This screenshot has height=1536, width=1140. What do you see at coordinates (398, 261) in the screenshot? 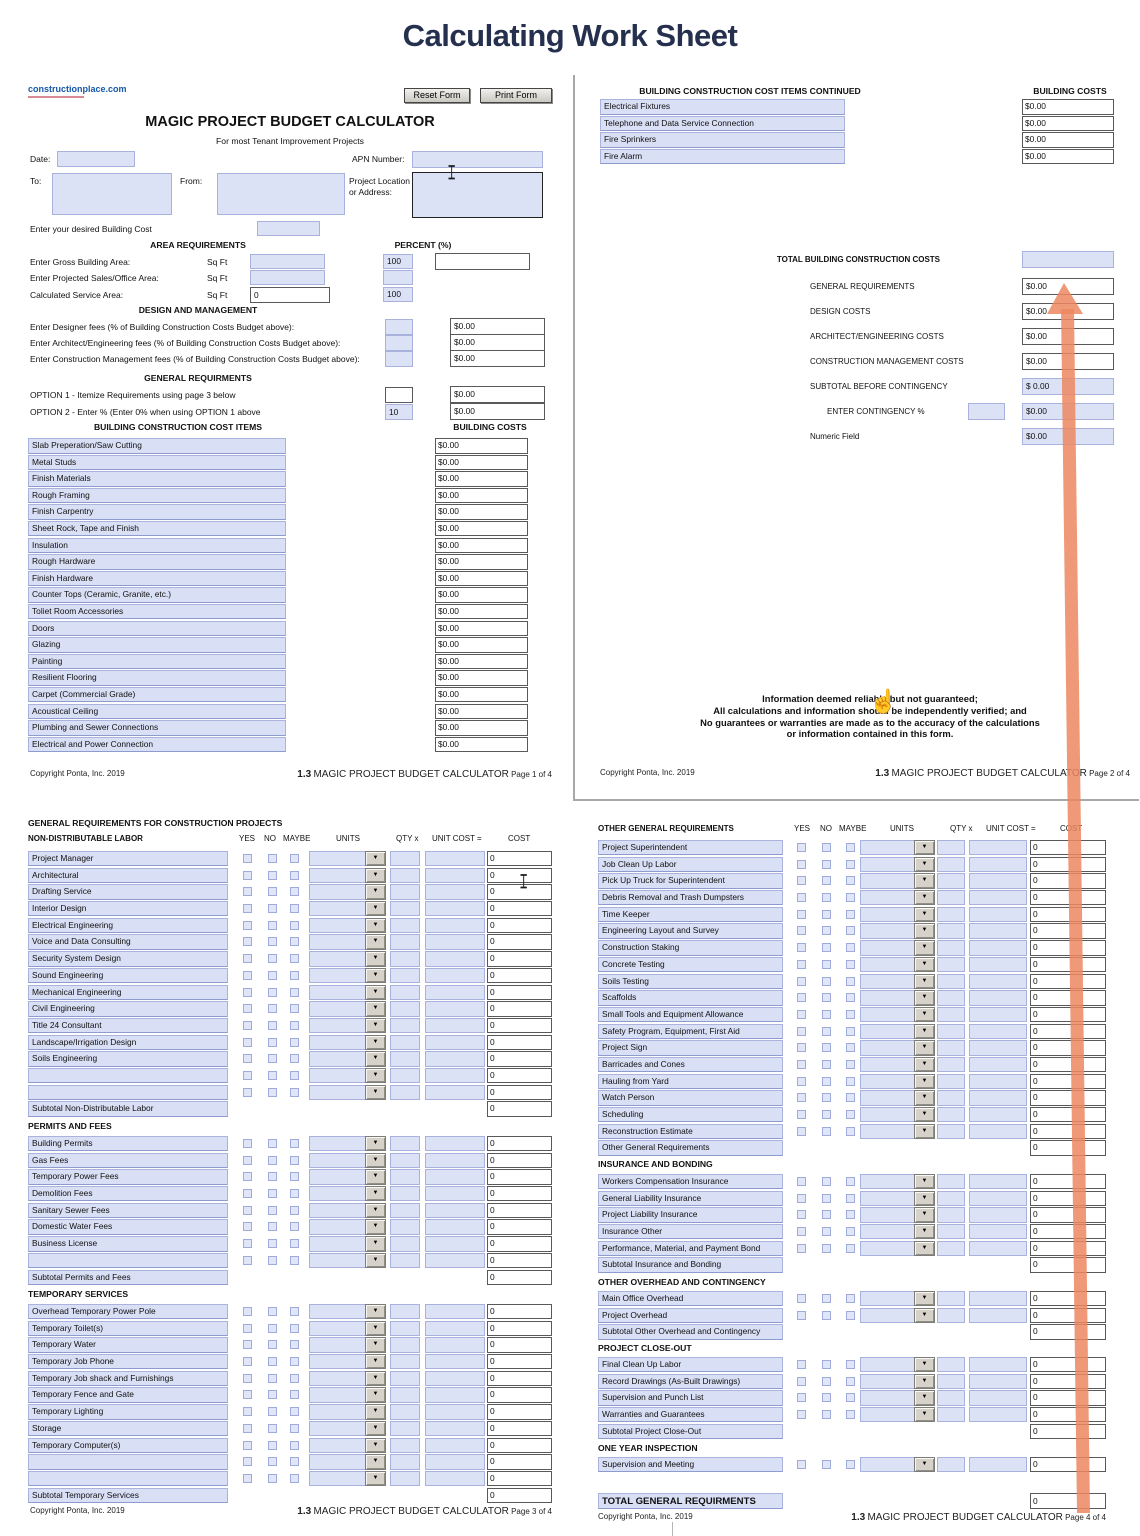
I see `gross-area-percent: 100` at bounding box center [398, 261].